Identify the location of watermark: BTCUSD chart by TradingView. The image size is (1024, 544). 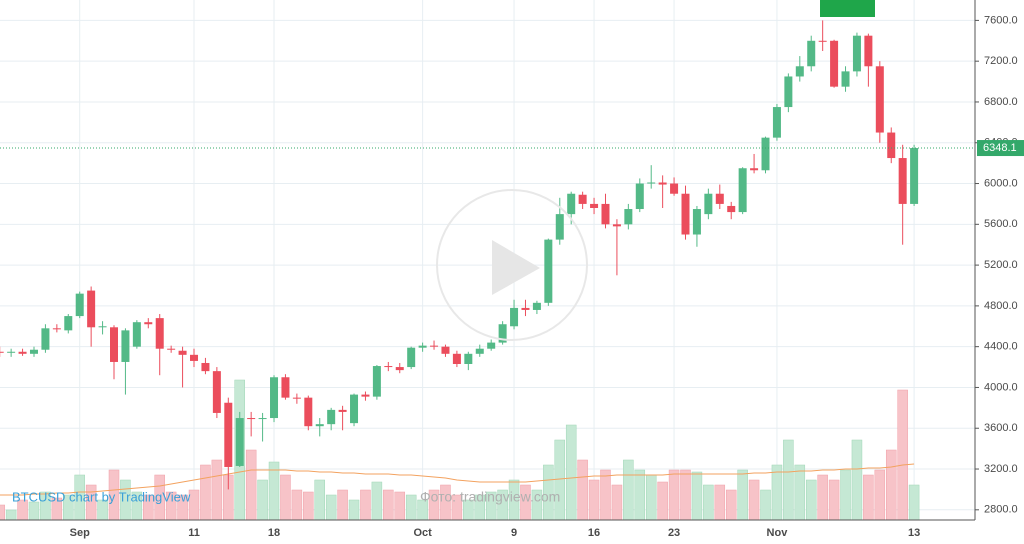
(101, 496).